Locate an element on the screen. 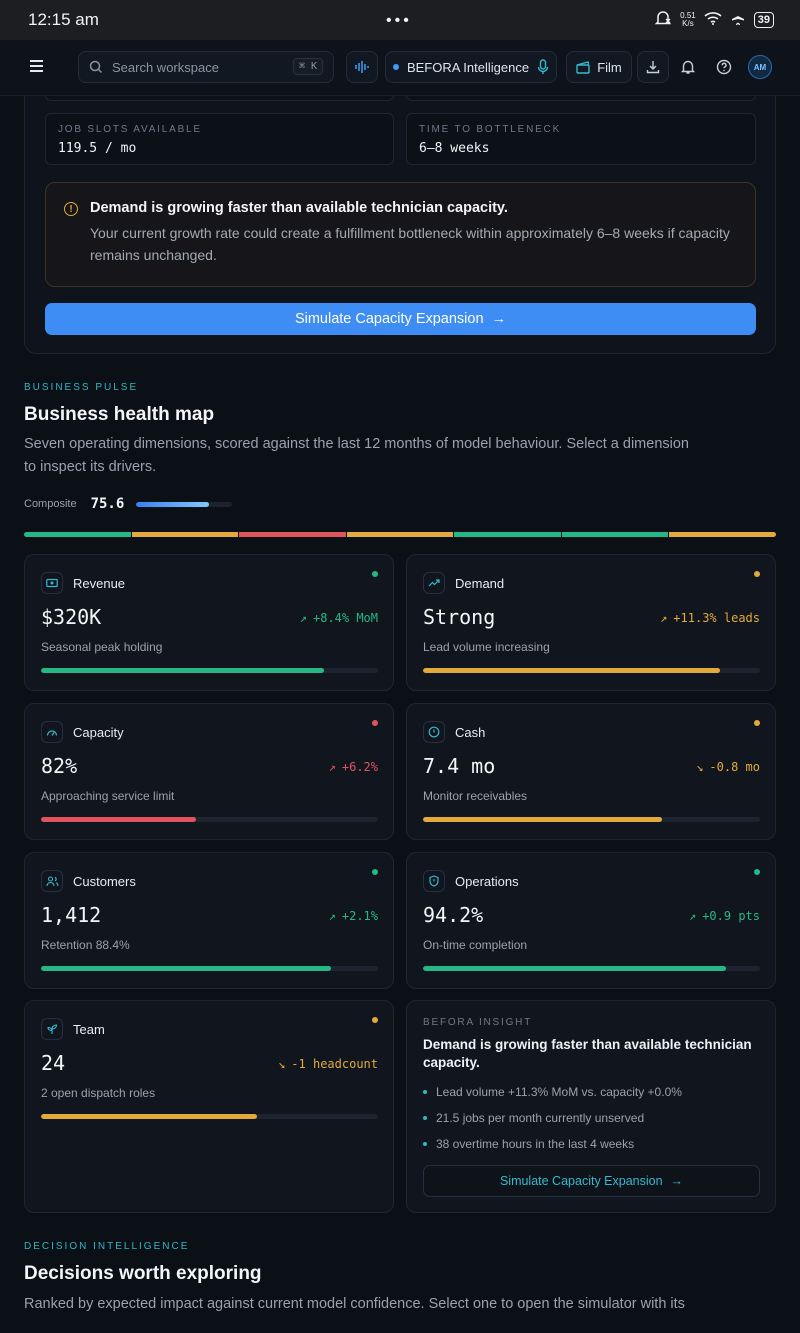 This screenshot has width=800, height=1333. system-status-bar: 12:15 am ••• 0.51 K/s 39 is located at coordinates (400, 20).